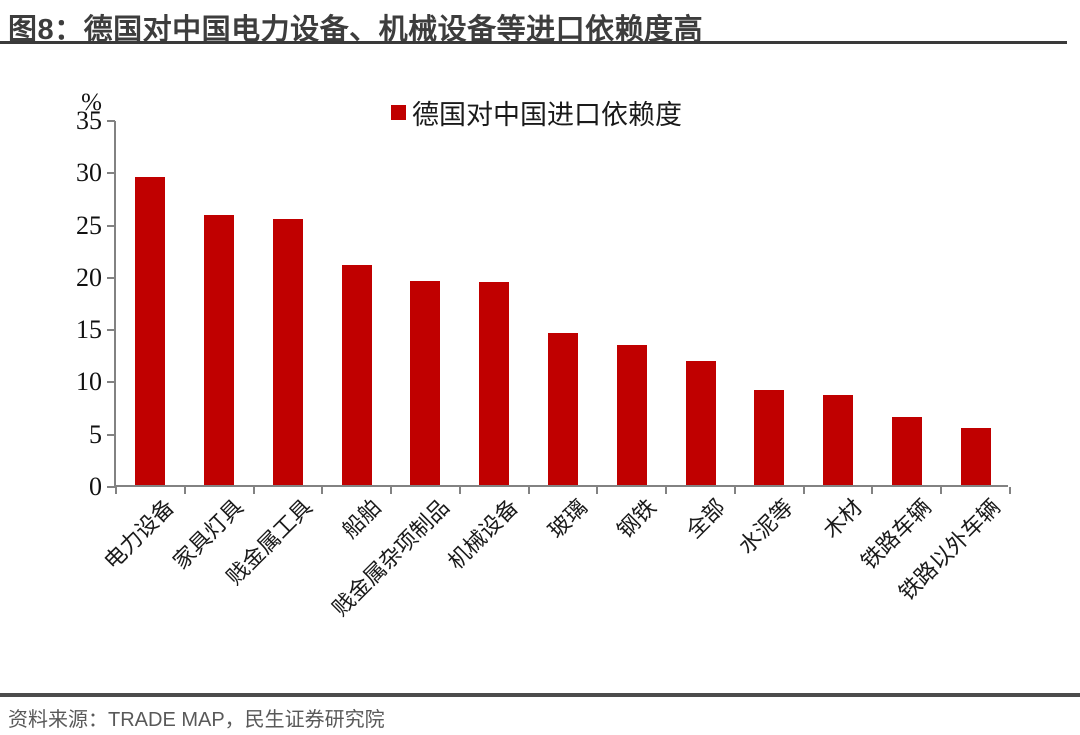 The width and height of the screenshot is (1080, 735). I want to click on x-axis-category-label: 船舶, so click(361, 519).